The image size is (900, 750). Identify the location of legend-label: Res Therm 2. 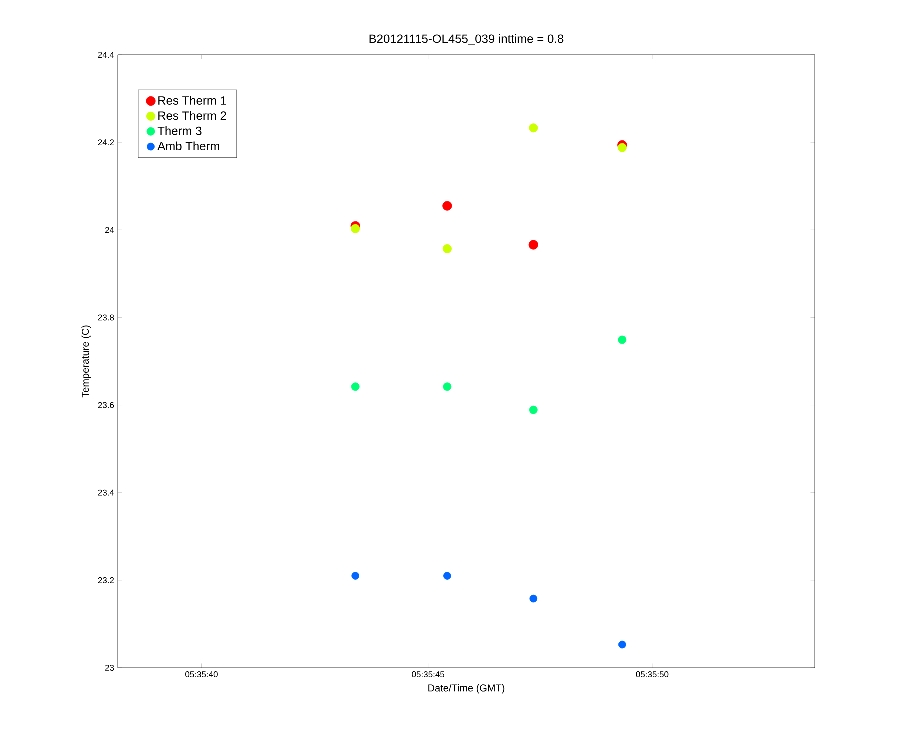
(192, 115).